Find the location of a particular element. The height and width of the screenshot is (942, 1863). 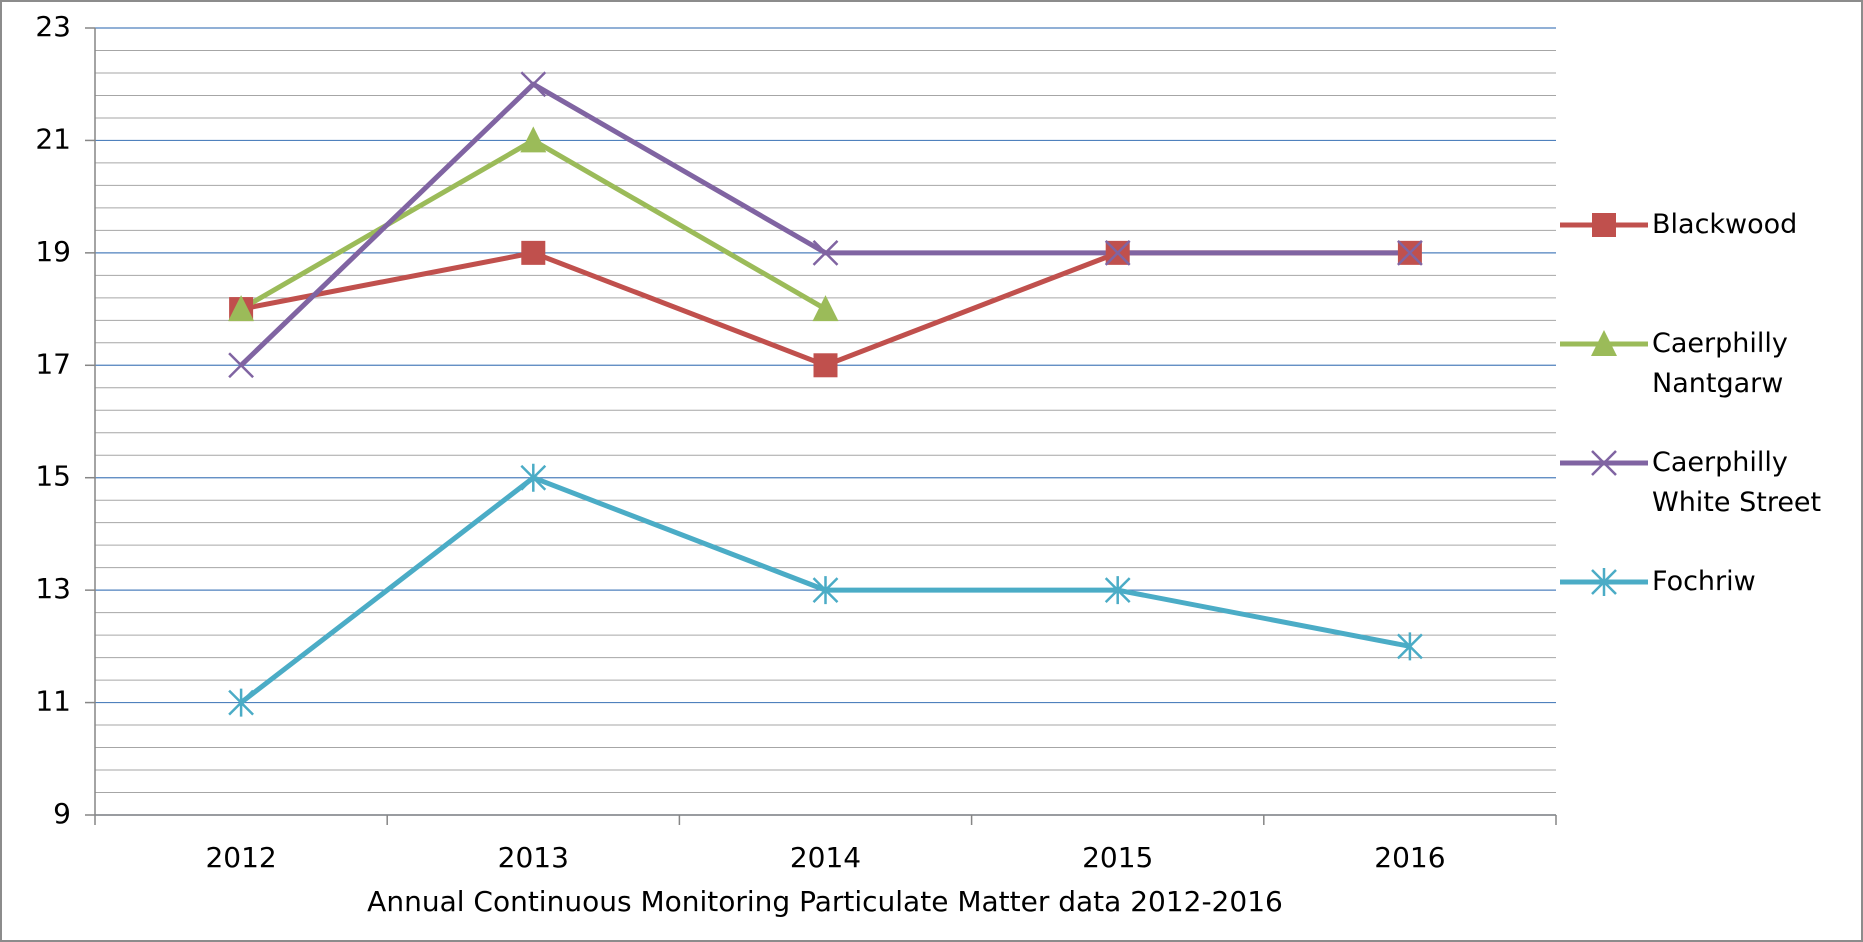

x-tick-label: 2014 is located at coordinates (825, 857).